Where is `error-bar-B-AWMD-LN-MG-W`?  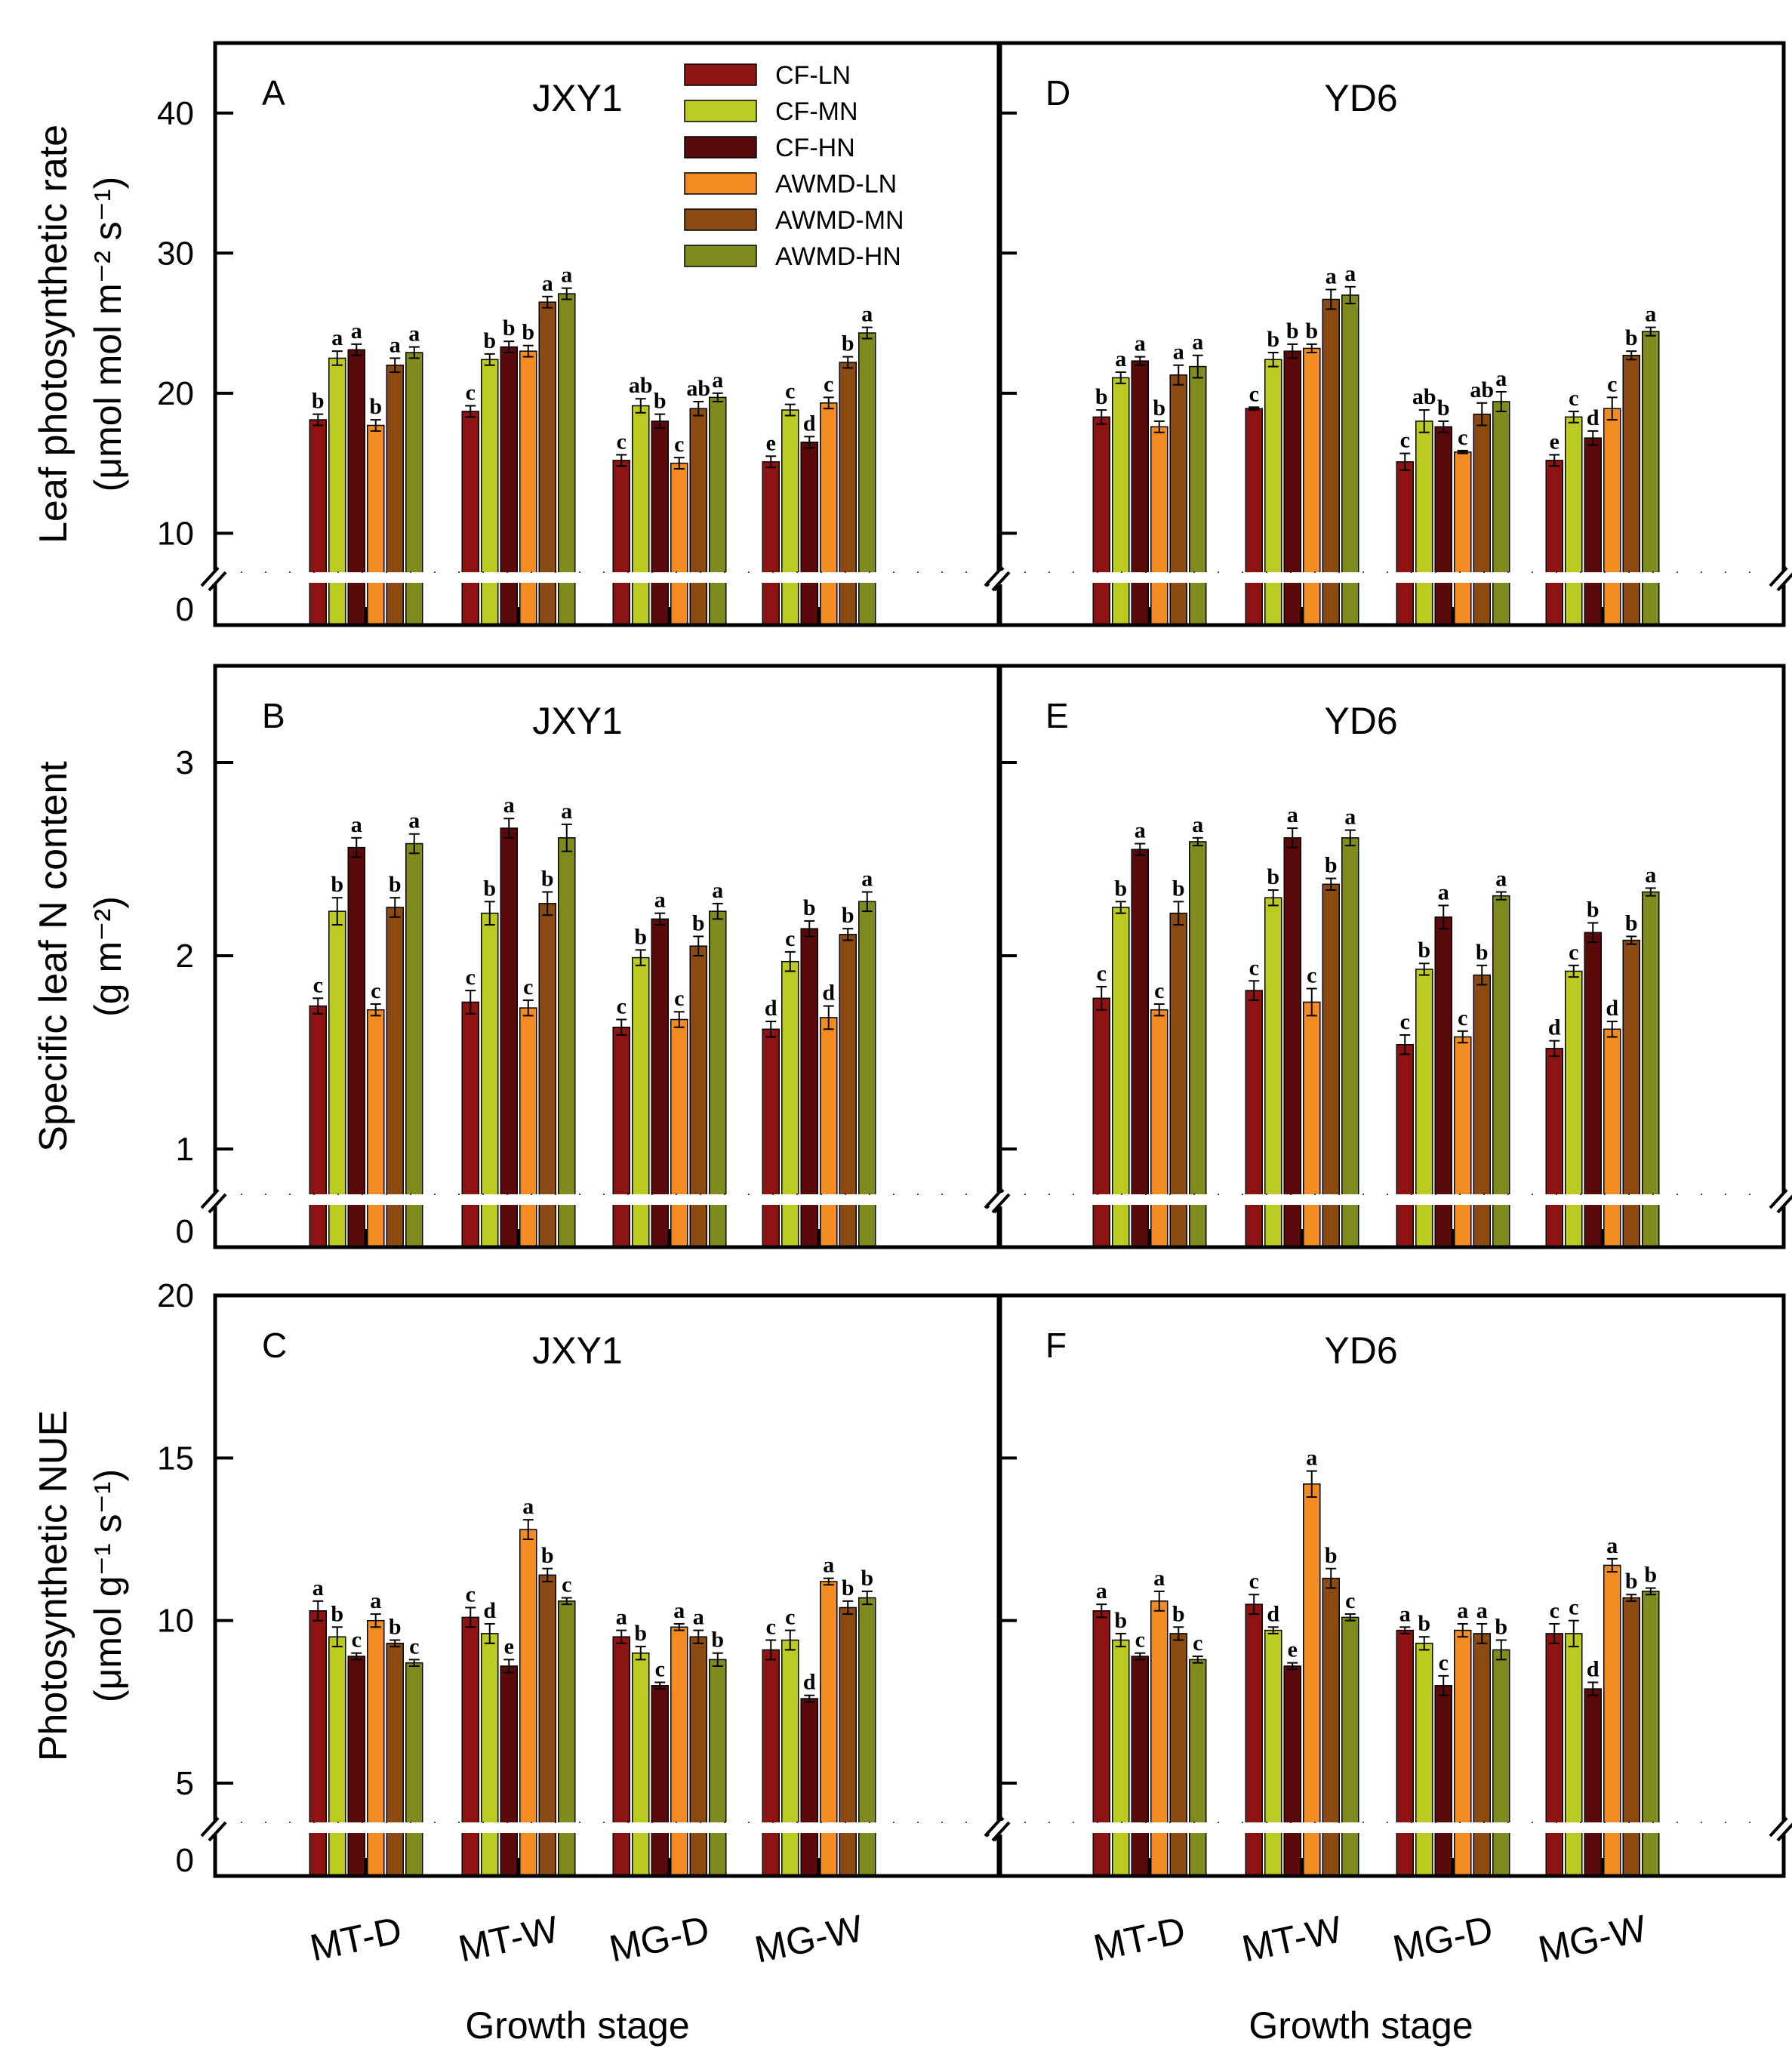 error-bar-B-AWMD-LN-MG-W is located at coordinates (829, 1017).